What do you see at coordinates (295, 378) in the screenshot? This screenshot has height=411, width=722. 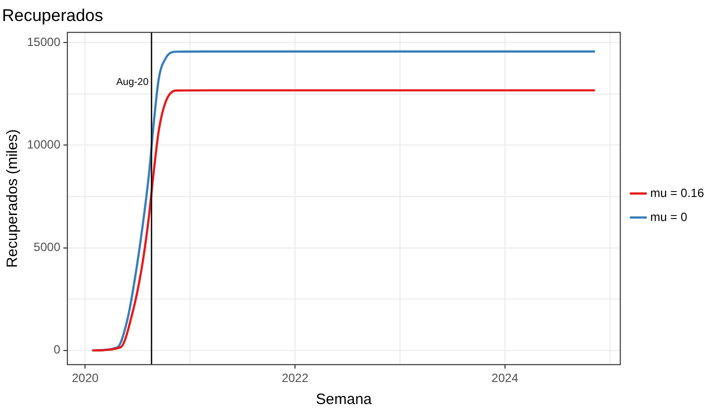 I see `x-tick-label: 2022` at bounding box center [295, 378].